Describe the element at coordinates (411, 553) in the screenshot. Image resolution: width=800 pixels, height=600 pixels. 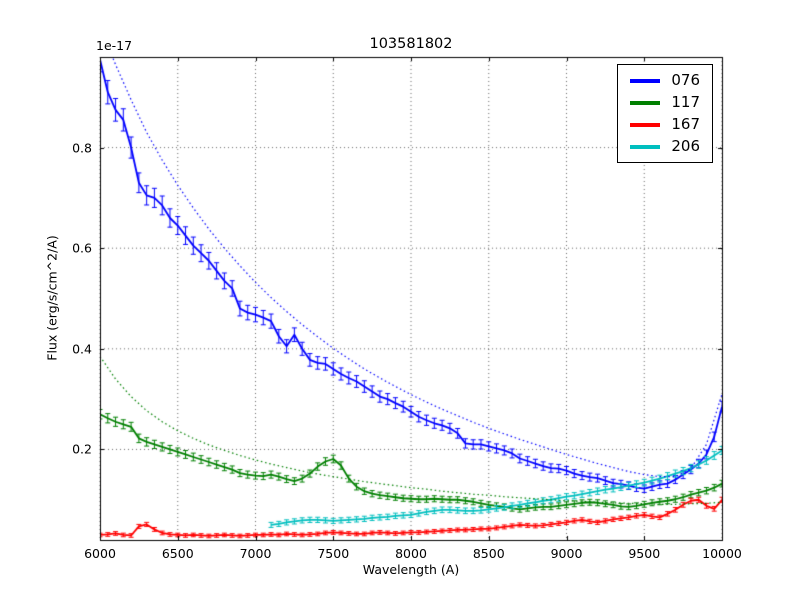
I see `x-tick-label: 8000` at that location.